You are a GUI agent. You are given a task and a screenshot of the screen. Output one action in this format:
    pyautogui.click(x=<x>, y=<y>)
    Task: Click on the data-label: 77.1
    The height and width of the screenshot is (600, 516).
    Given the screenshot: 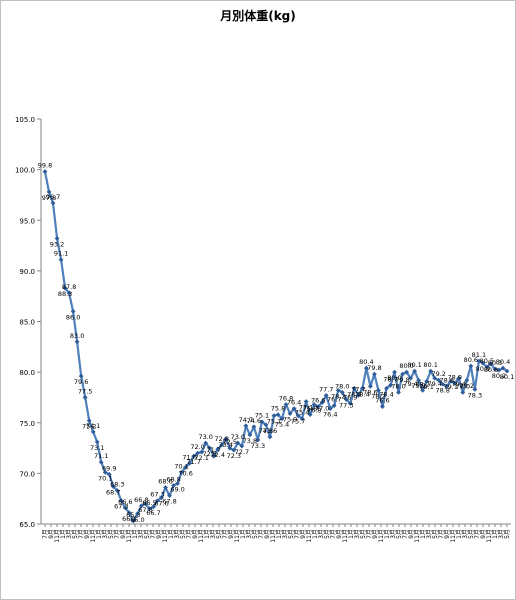 What is the action you would take?
    pyautogui.click(x=306, y=407)
    